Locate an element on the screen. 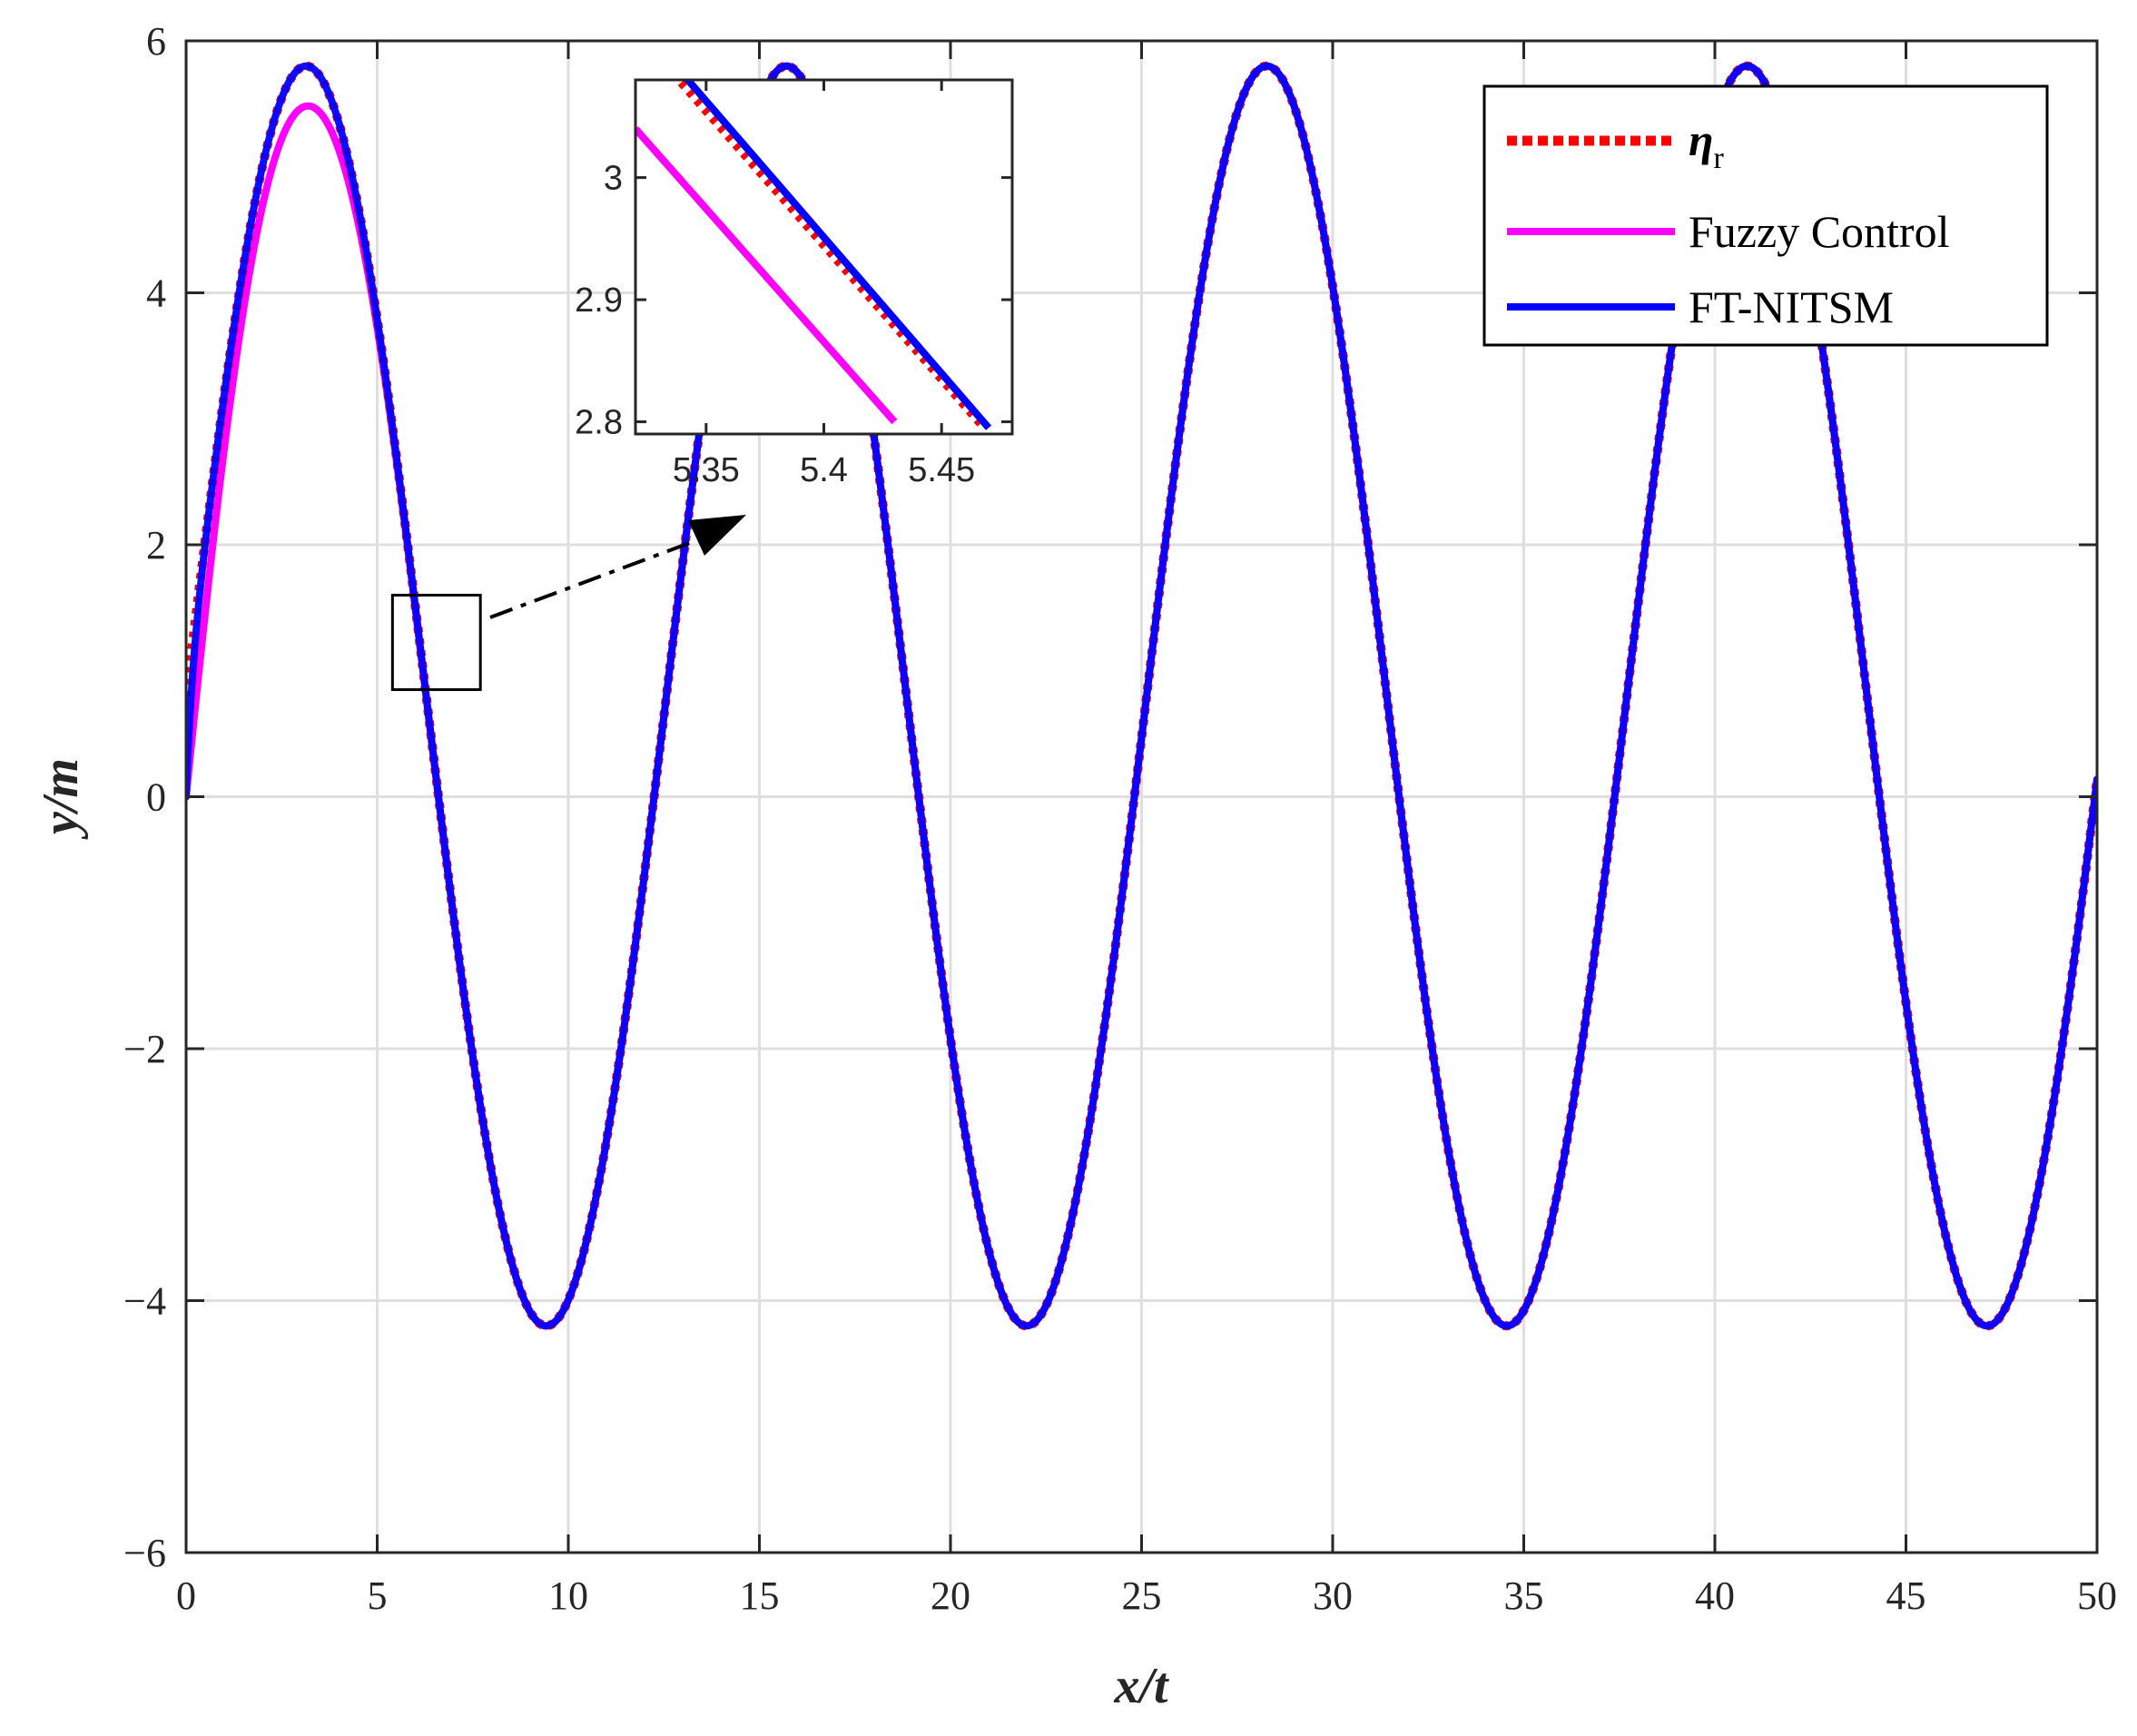  inset-background is located at coordinates (823, 257).